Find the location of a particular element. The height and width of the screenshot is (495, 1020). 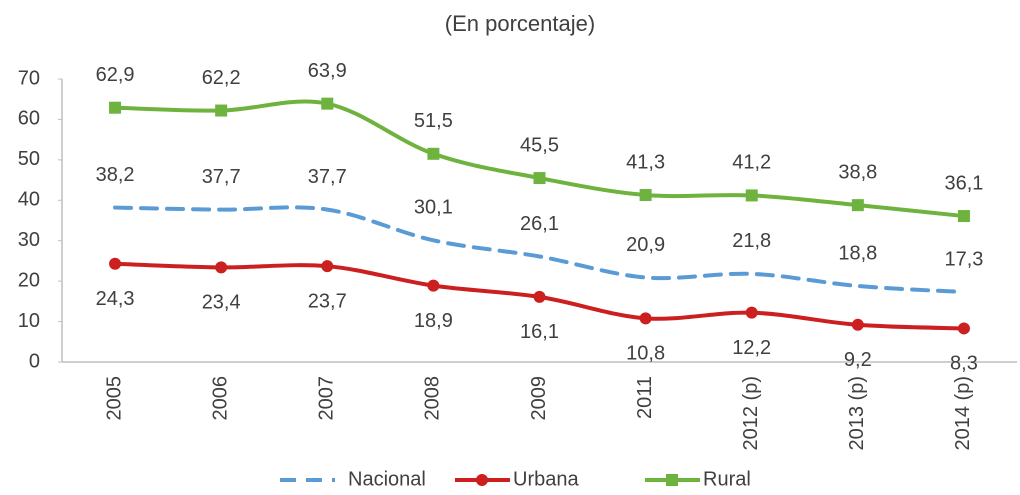

data-label: 24,3 is located at coordinates (115, 299).